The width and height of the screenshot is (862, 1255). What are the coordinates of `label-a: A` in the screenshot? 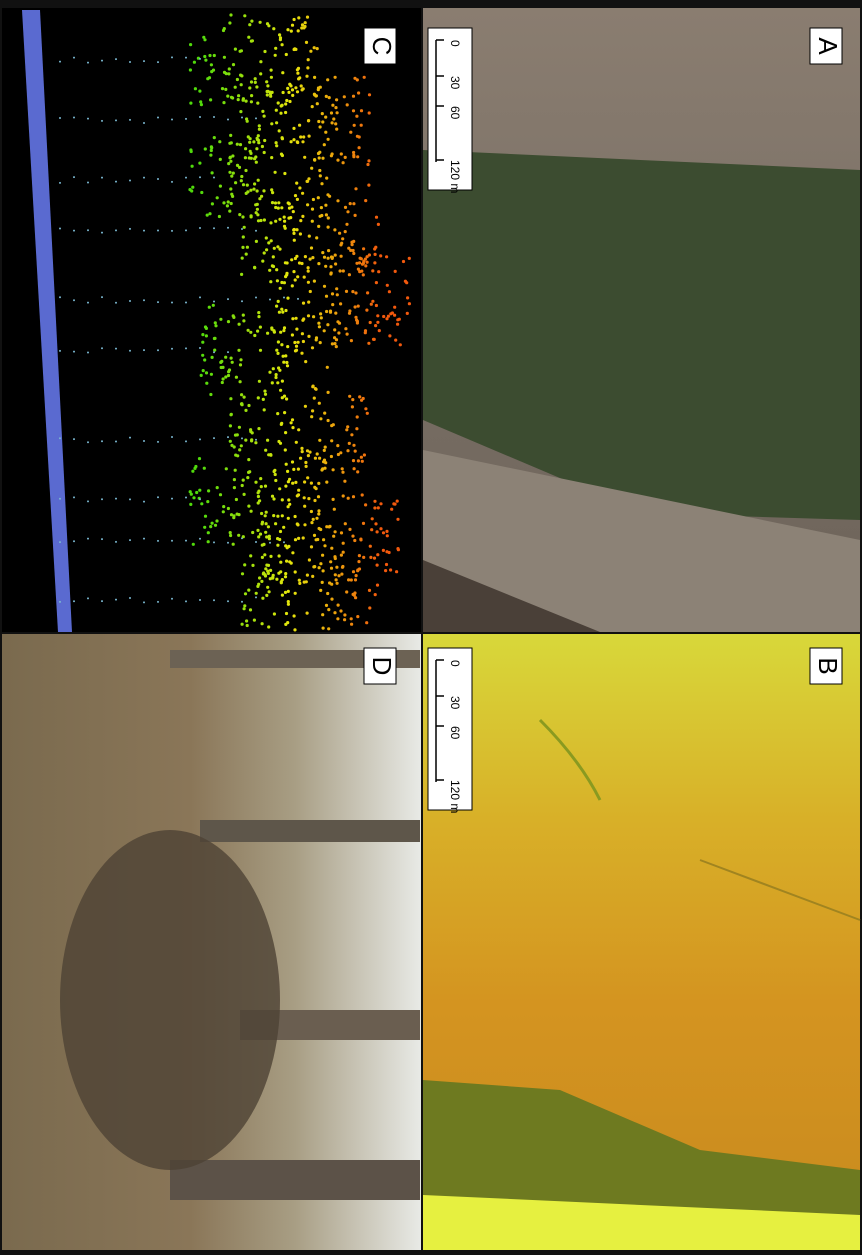 It's located at (826, 46).